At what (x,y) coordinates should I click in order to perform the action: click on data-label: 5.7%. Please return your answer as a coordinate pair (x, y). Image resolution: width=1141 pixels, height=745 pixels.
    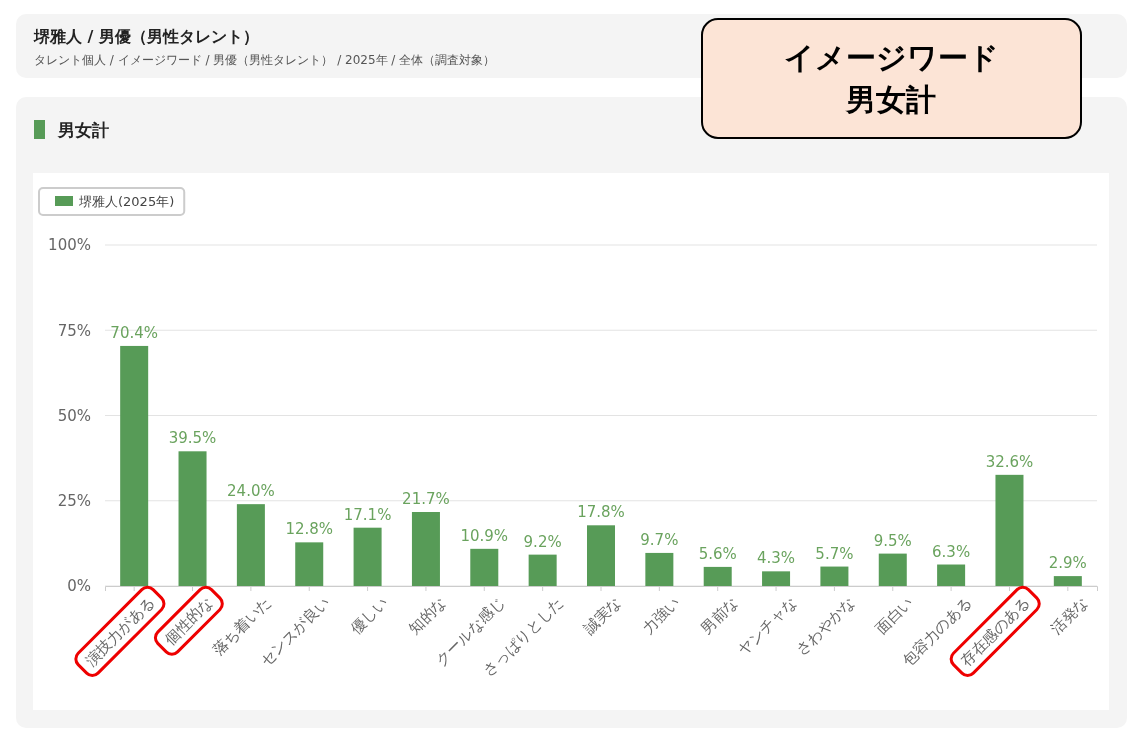
    Looking at the image, I should click on (834, 553).